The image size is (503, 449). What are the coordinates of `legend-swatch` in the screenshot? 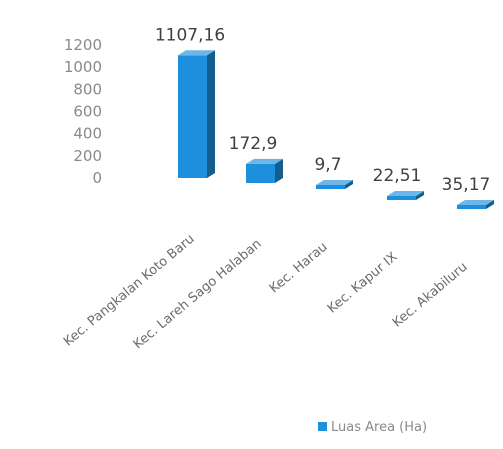 It's located at (322, 426).